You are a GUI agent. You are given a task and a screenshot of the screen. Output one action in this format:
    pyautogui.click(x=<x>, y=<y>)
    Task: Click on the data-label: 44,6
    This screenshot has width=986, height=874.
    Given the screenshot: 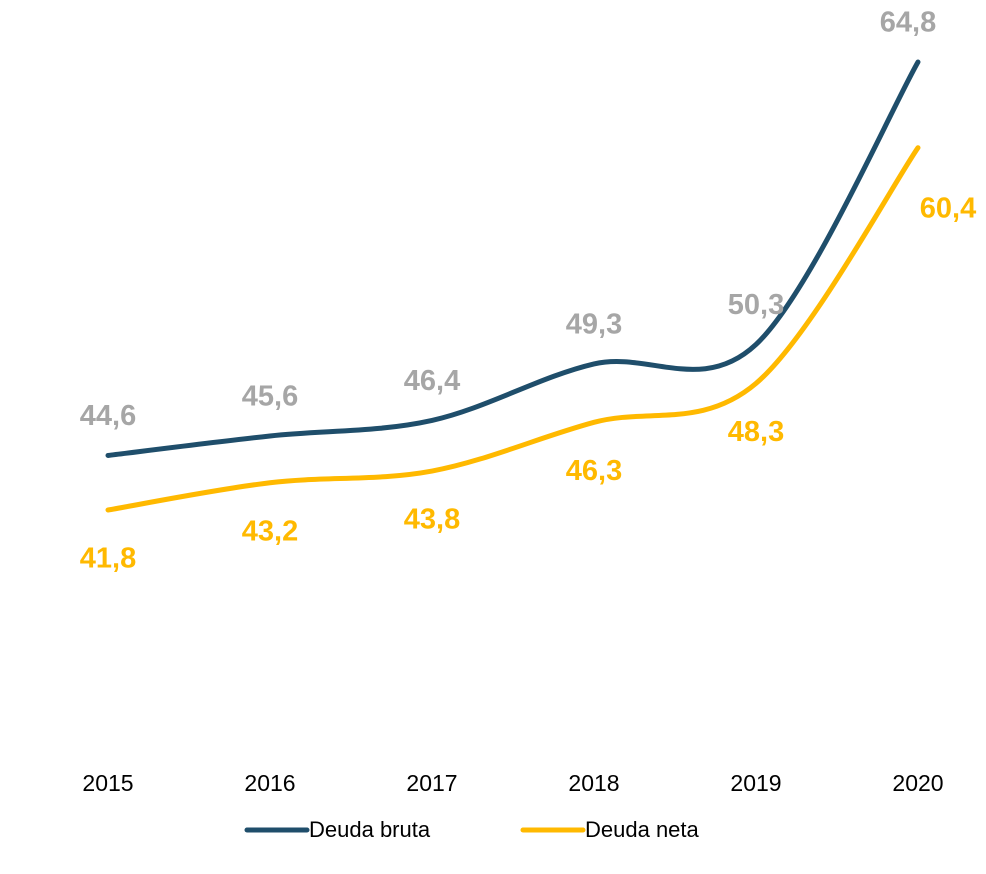 What is the action you would take?
    pyautogui.click(x=108, y=416)
    